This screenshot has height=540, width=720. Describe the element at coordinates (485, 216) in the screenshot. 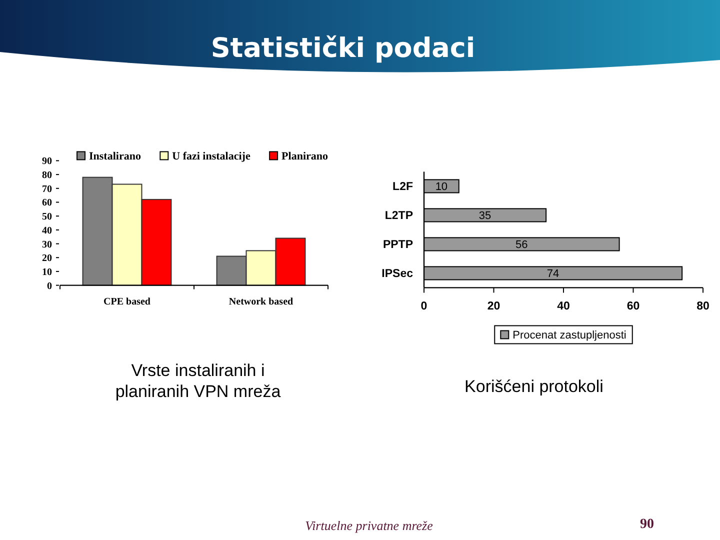

I see `data-label: 35` at that location.